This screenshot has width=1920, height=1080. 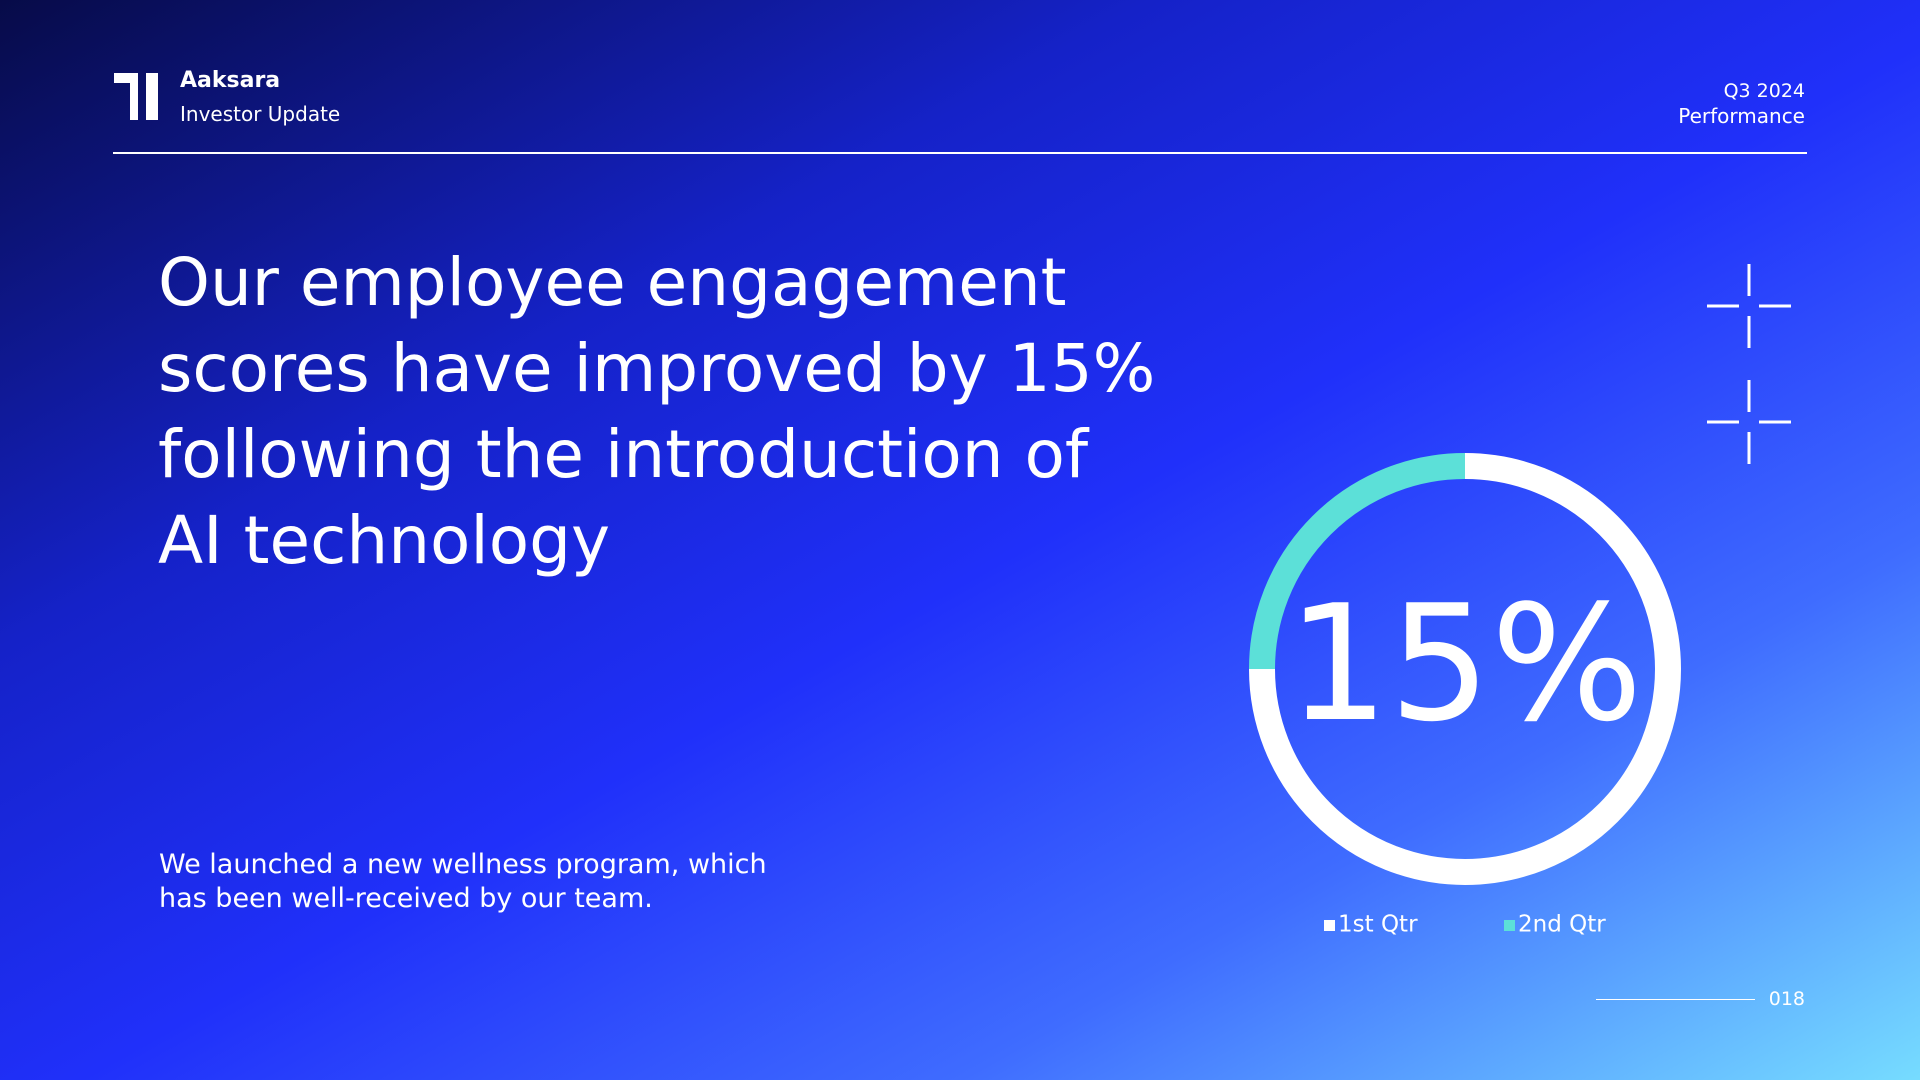 I want to click on brand: Aaksara, so click(x=230, y=80).